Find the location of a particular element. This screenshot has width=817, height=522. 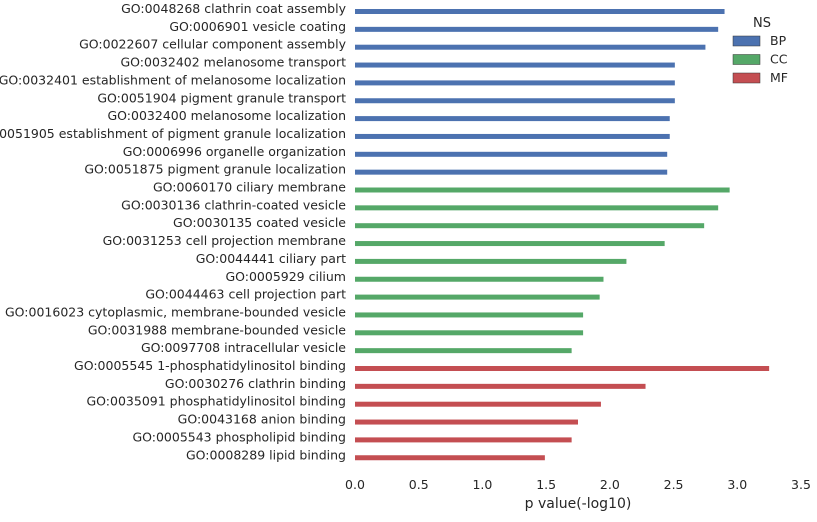

category-label: GO:0048268 clathrin coat assembly is located at coordinates (234, 8).